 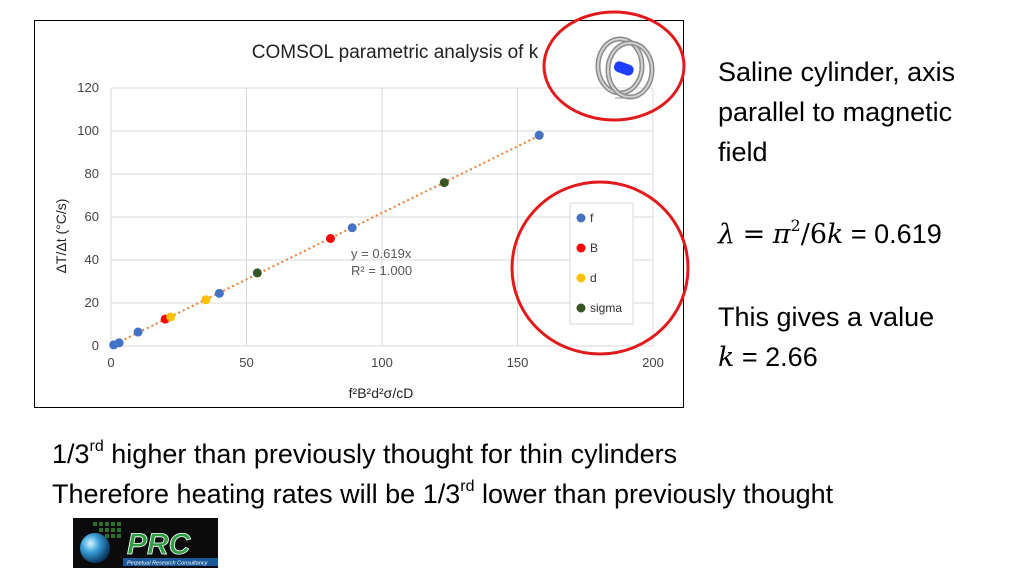 What do you see at coordinates (743, 152) in the screenshot?
I see `side-line-3: field` at bounding box center [743, 152].